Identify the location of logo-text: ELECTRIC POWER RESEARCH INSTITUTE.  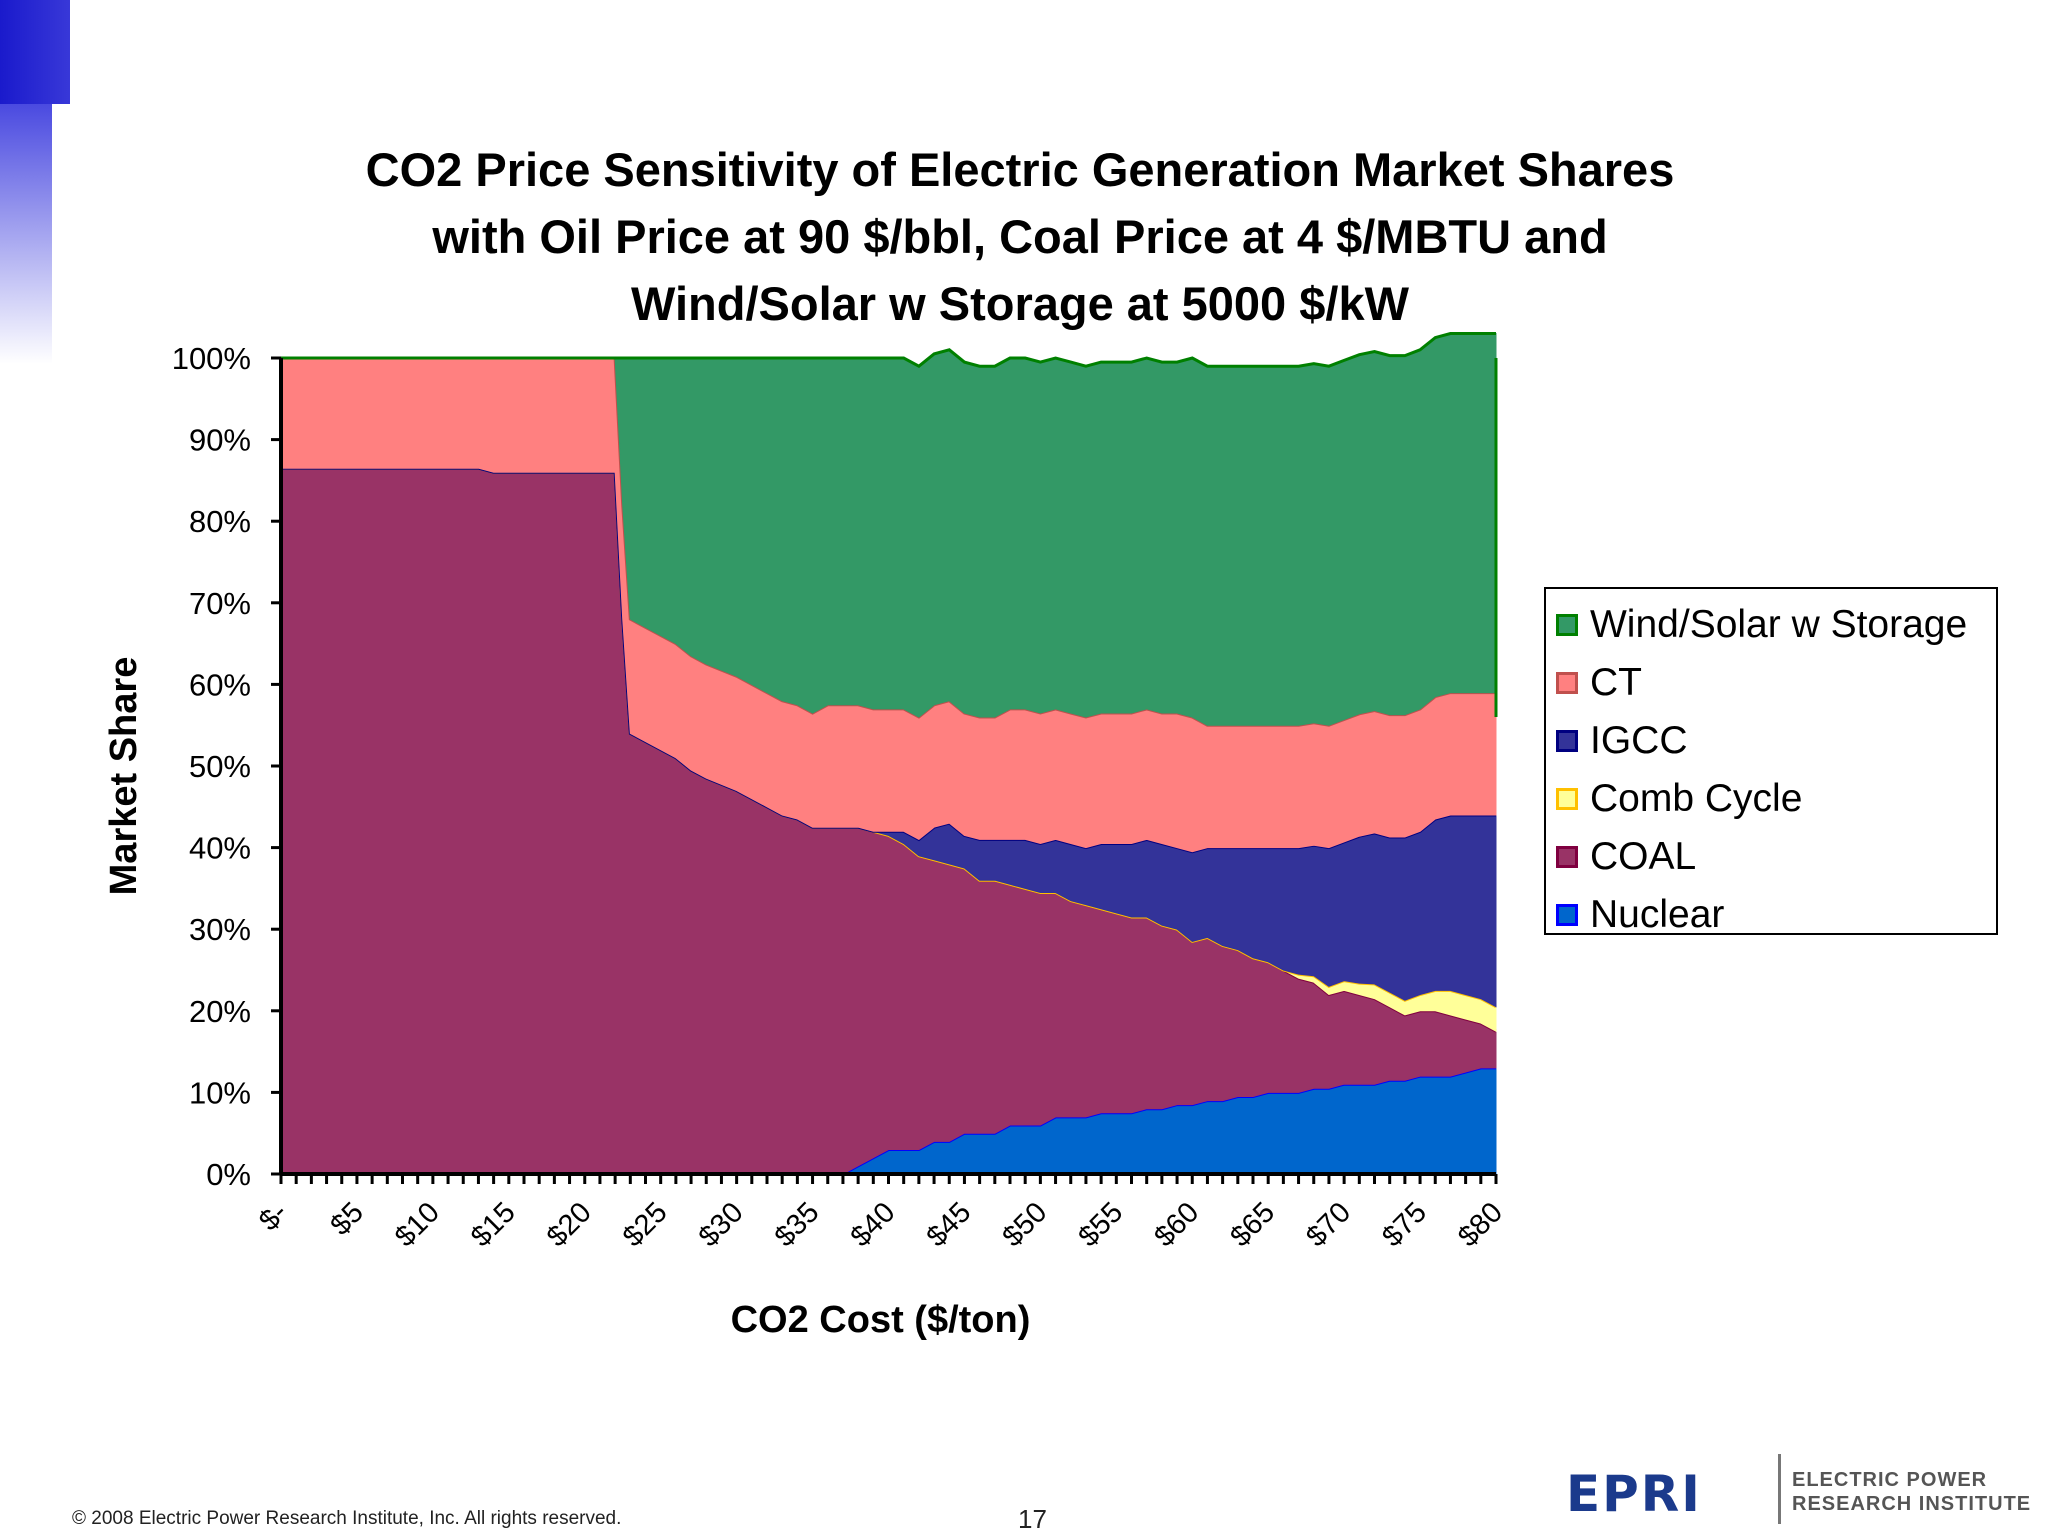
(1911, 1492).